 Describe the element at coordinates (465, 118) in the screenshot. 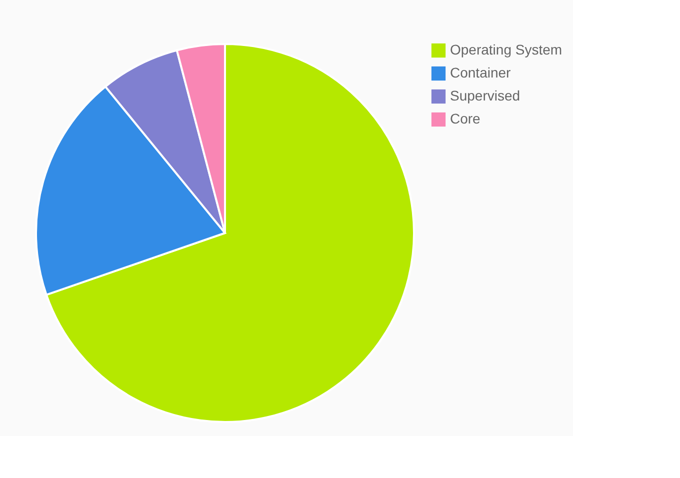

I see `legend-label: Core` at that location.